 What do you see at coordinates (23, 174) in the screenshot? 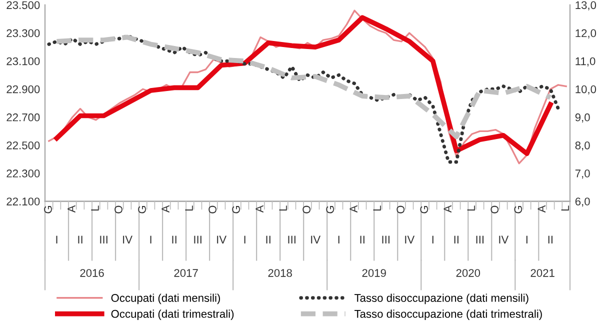
I see `y-tick-label: 22.300` at bounding box center [23, 174].